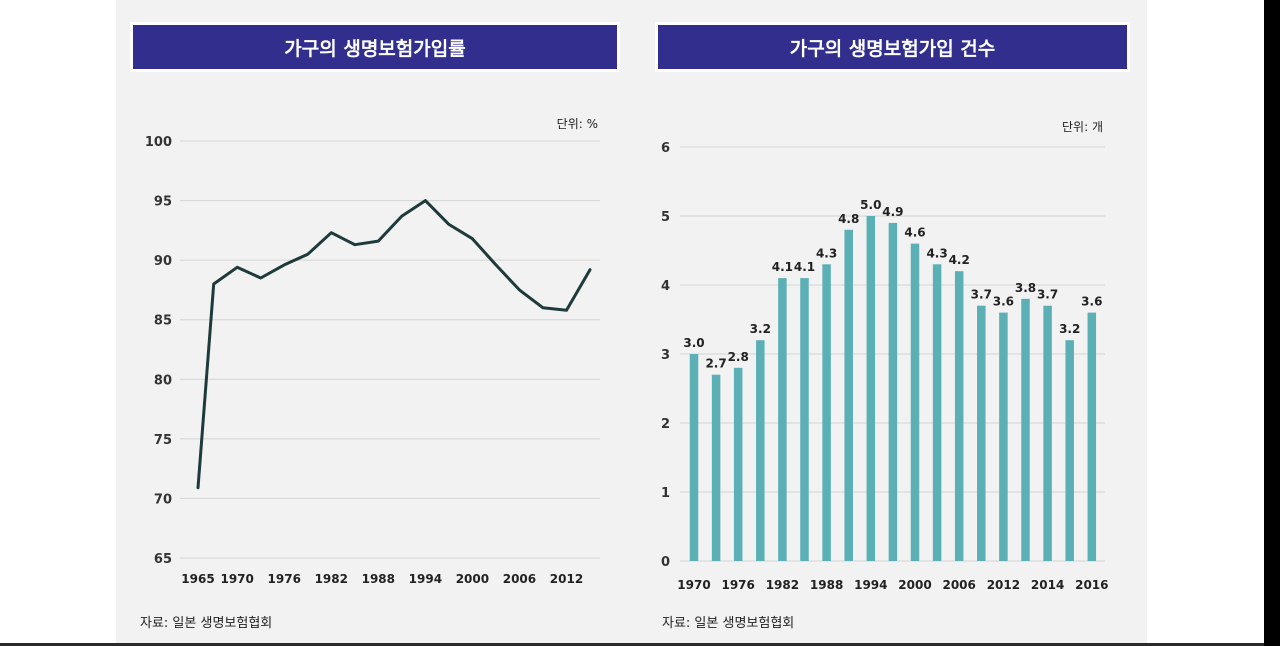 Image resolution: width=1280 pixels, height=646 pixels. What do you see at coordinates (1025, 288) in the screenshot?
I see `data-label: 3.8` at bounding box center [1025, 288].